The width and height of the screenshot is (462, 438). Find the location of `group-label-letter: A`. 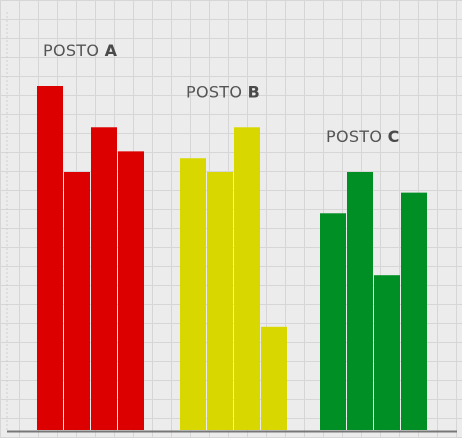

group-label-letter: A is located at coordinates (111, 50).